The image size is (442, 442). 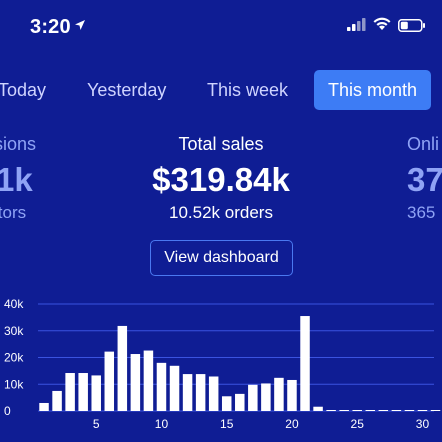 I want to click on tab-this-month: This month, so click(x=373, y=90).